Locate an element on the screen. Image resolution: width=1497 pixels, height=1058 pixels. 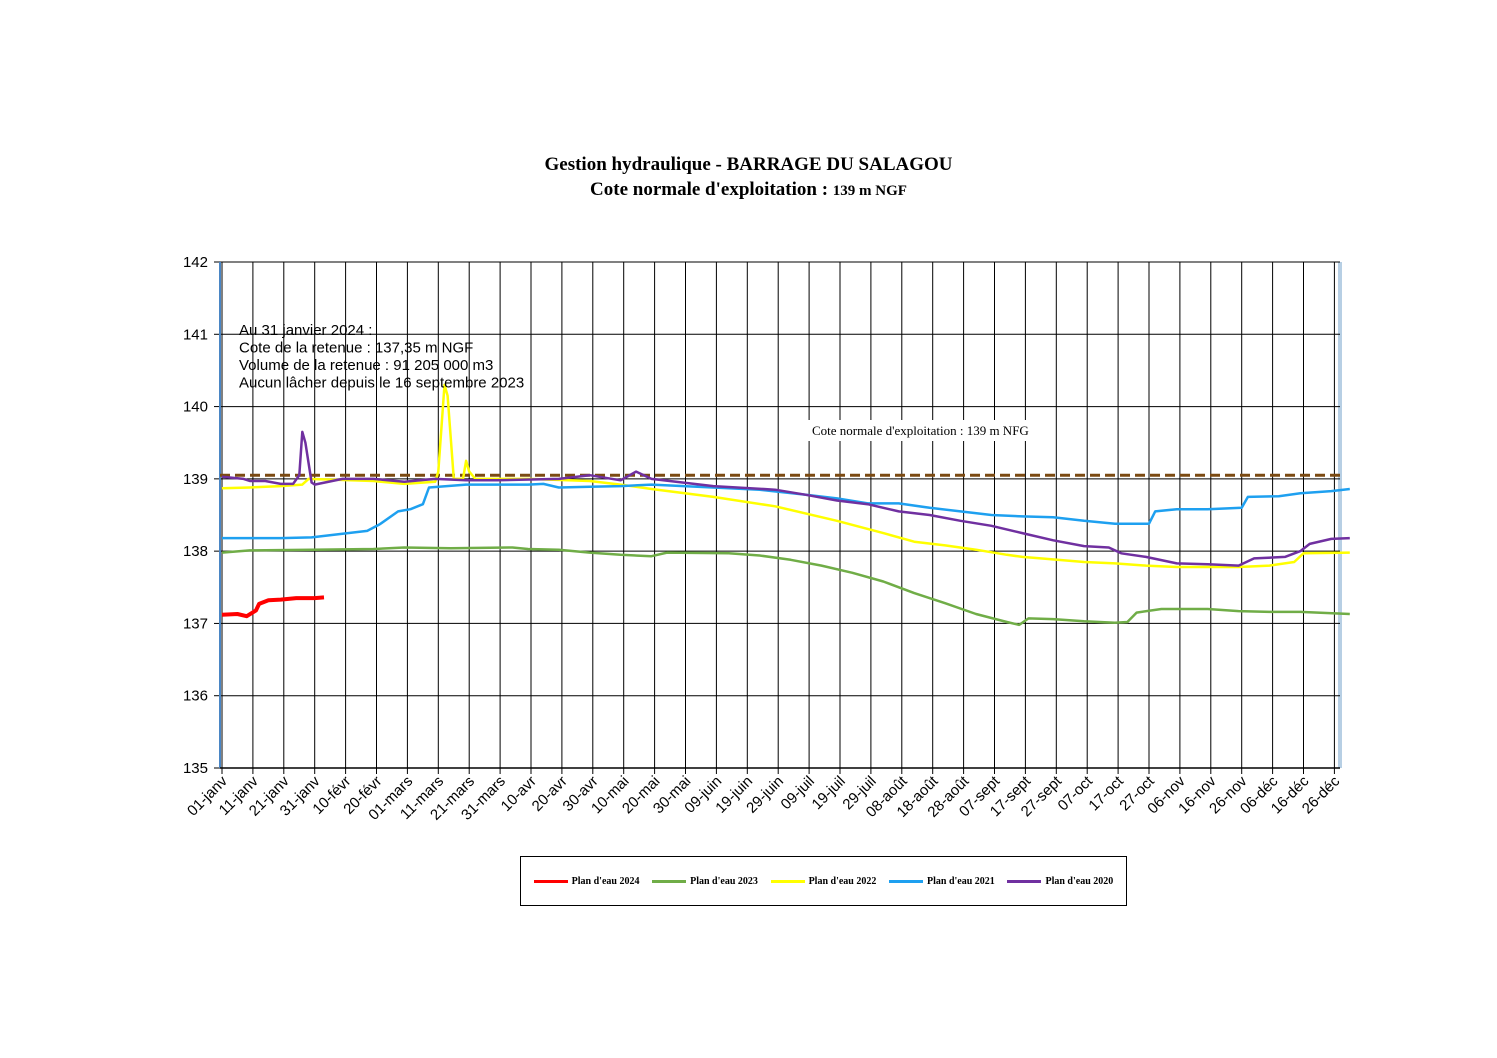
legend-label: Plan d'eau 2022 is located at coordinates (842, 881).